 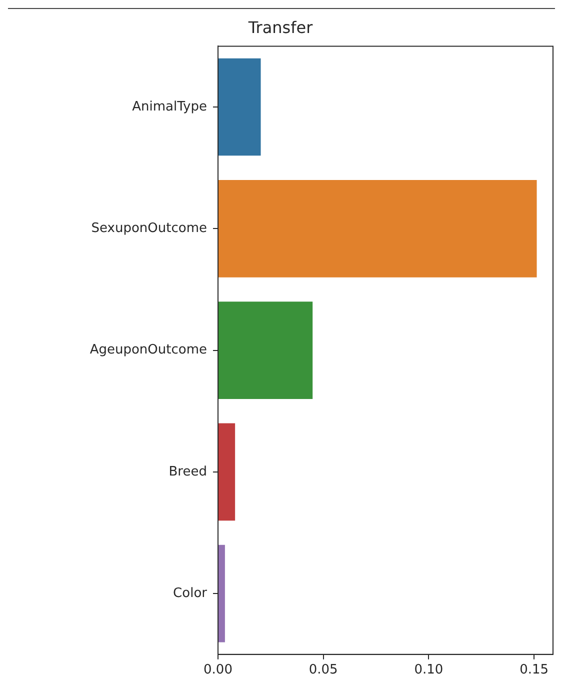 I want to click on y-tick-label: Breed, so click(x=187, y=472).